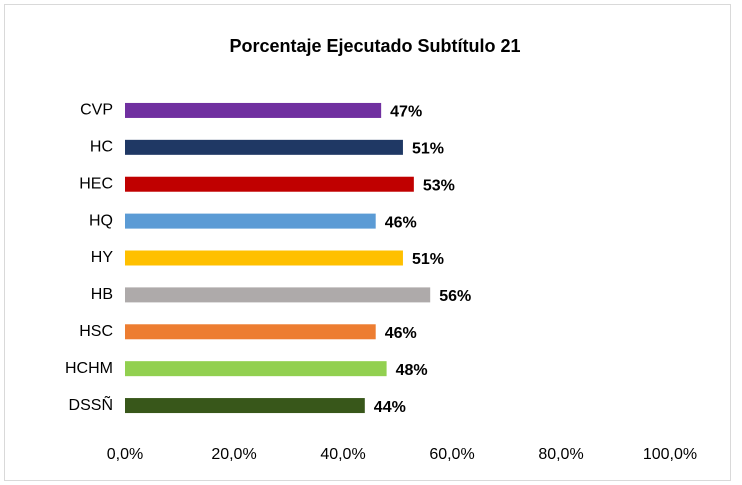 This screenshot has height=485, width=742. Describe the element at coordinates (374, 46) in the screenshot. I see `chart-title: Porcentaje Ejecutado Subtítulo 21` at that location.